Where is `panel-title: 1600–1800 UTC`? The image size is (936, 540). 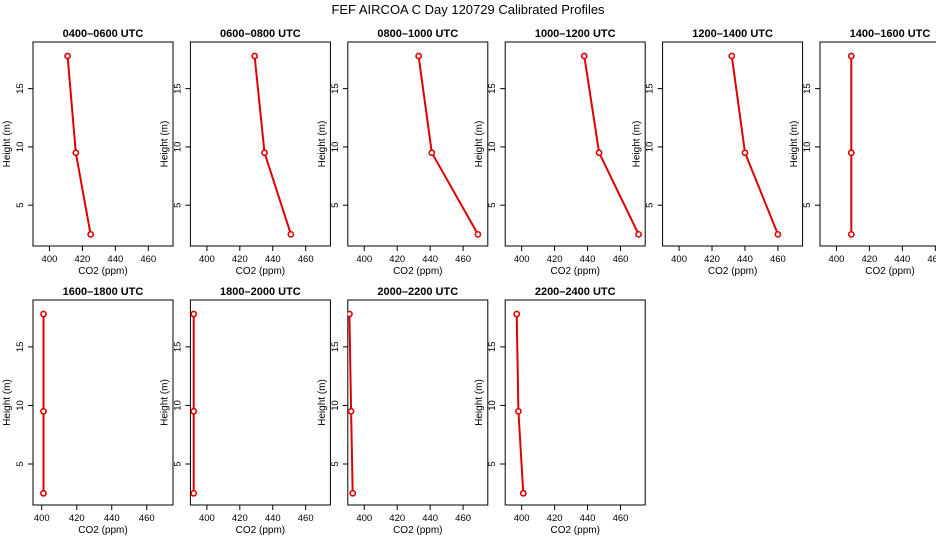 panel-title: 1600–1800 UTC is located at coordinates (103, 292).